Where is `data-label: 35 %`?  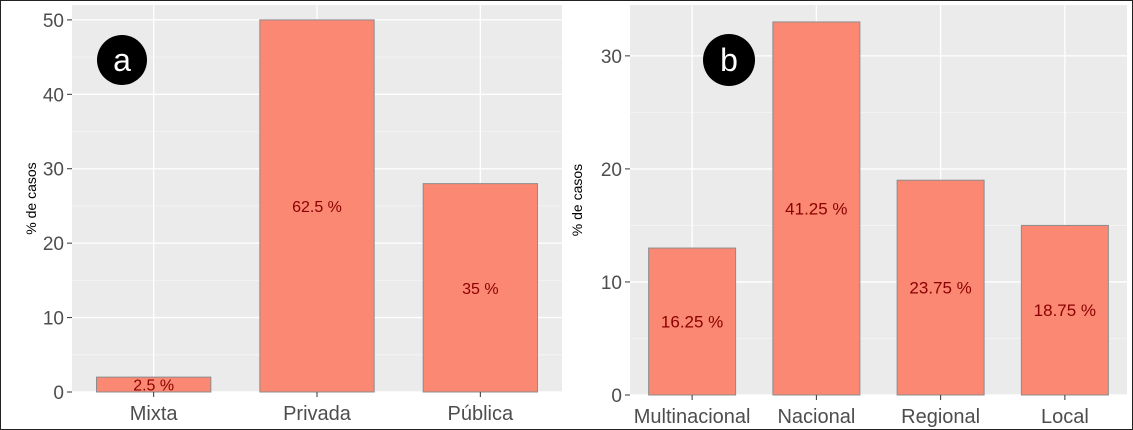 data-label: 35 % is located at coordinates (480, 289).